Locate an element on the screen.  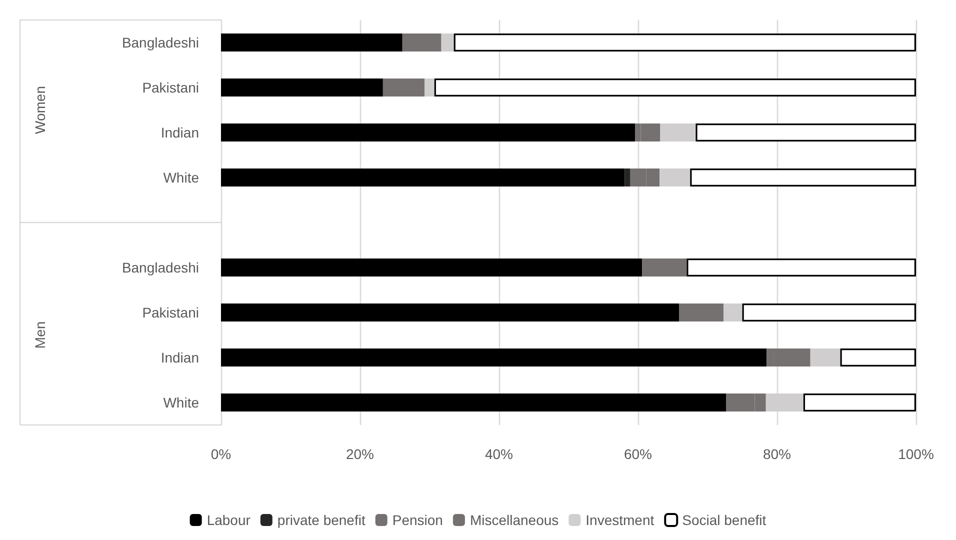
legend-label: Social benefit is located at coordinates (724, 520).